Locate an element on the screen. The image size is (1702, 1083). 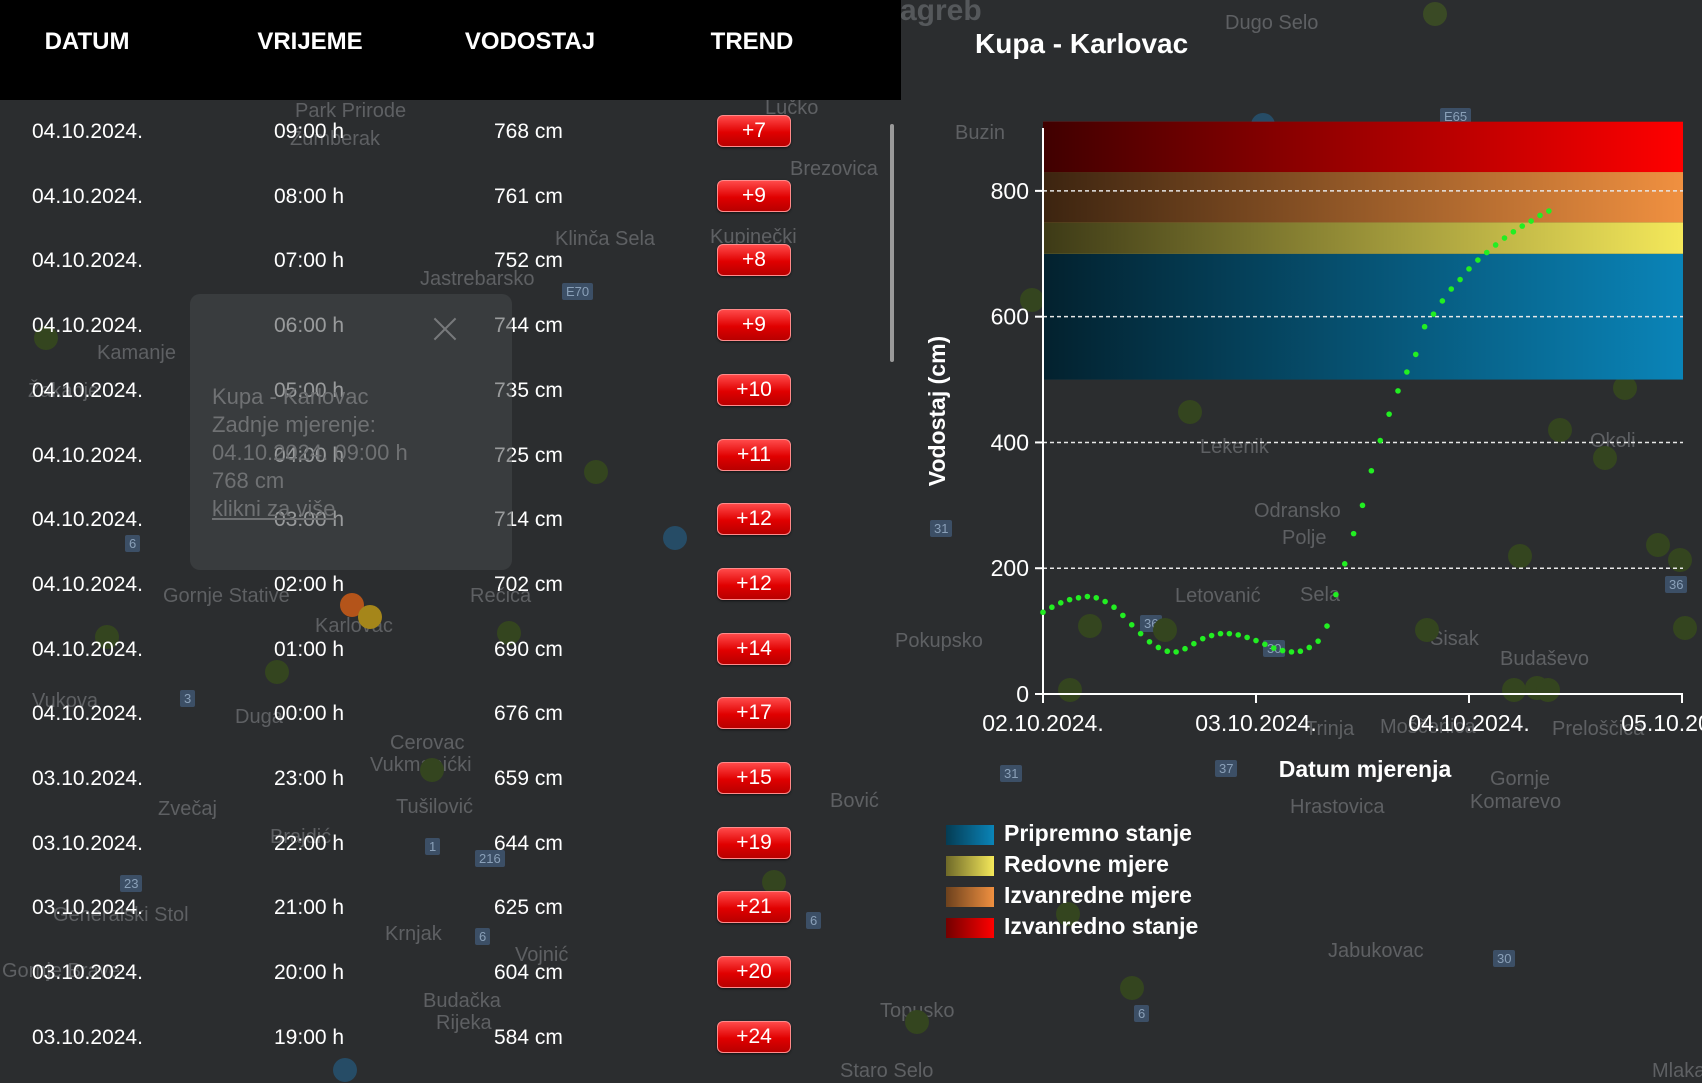
table-header: DATUM VRIJEME VODOSTAJ TREND is located at coordinates (450, 50).